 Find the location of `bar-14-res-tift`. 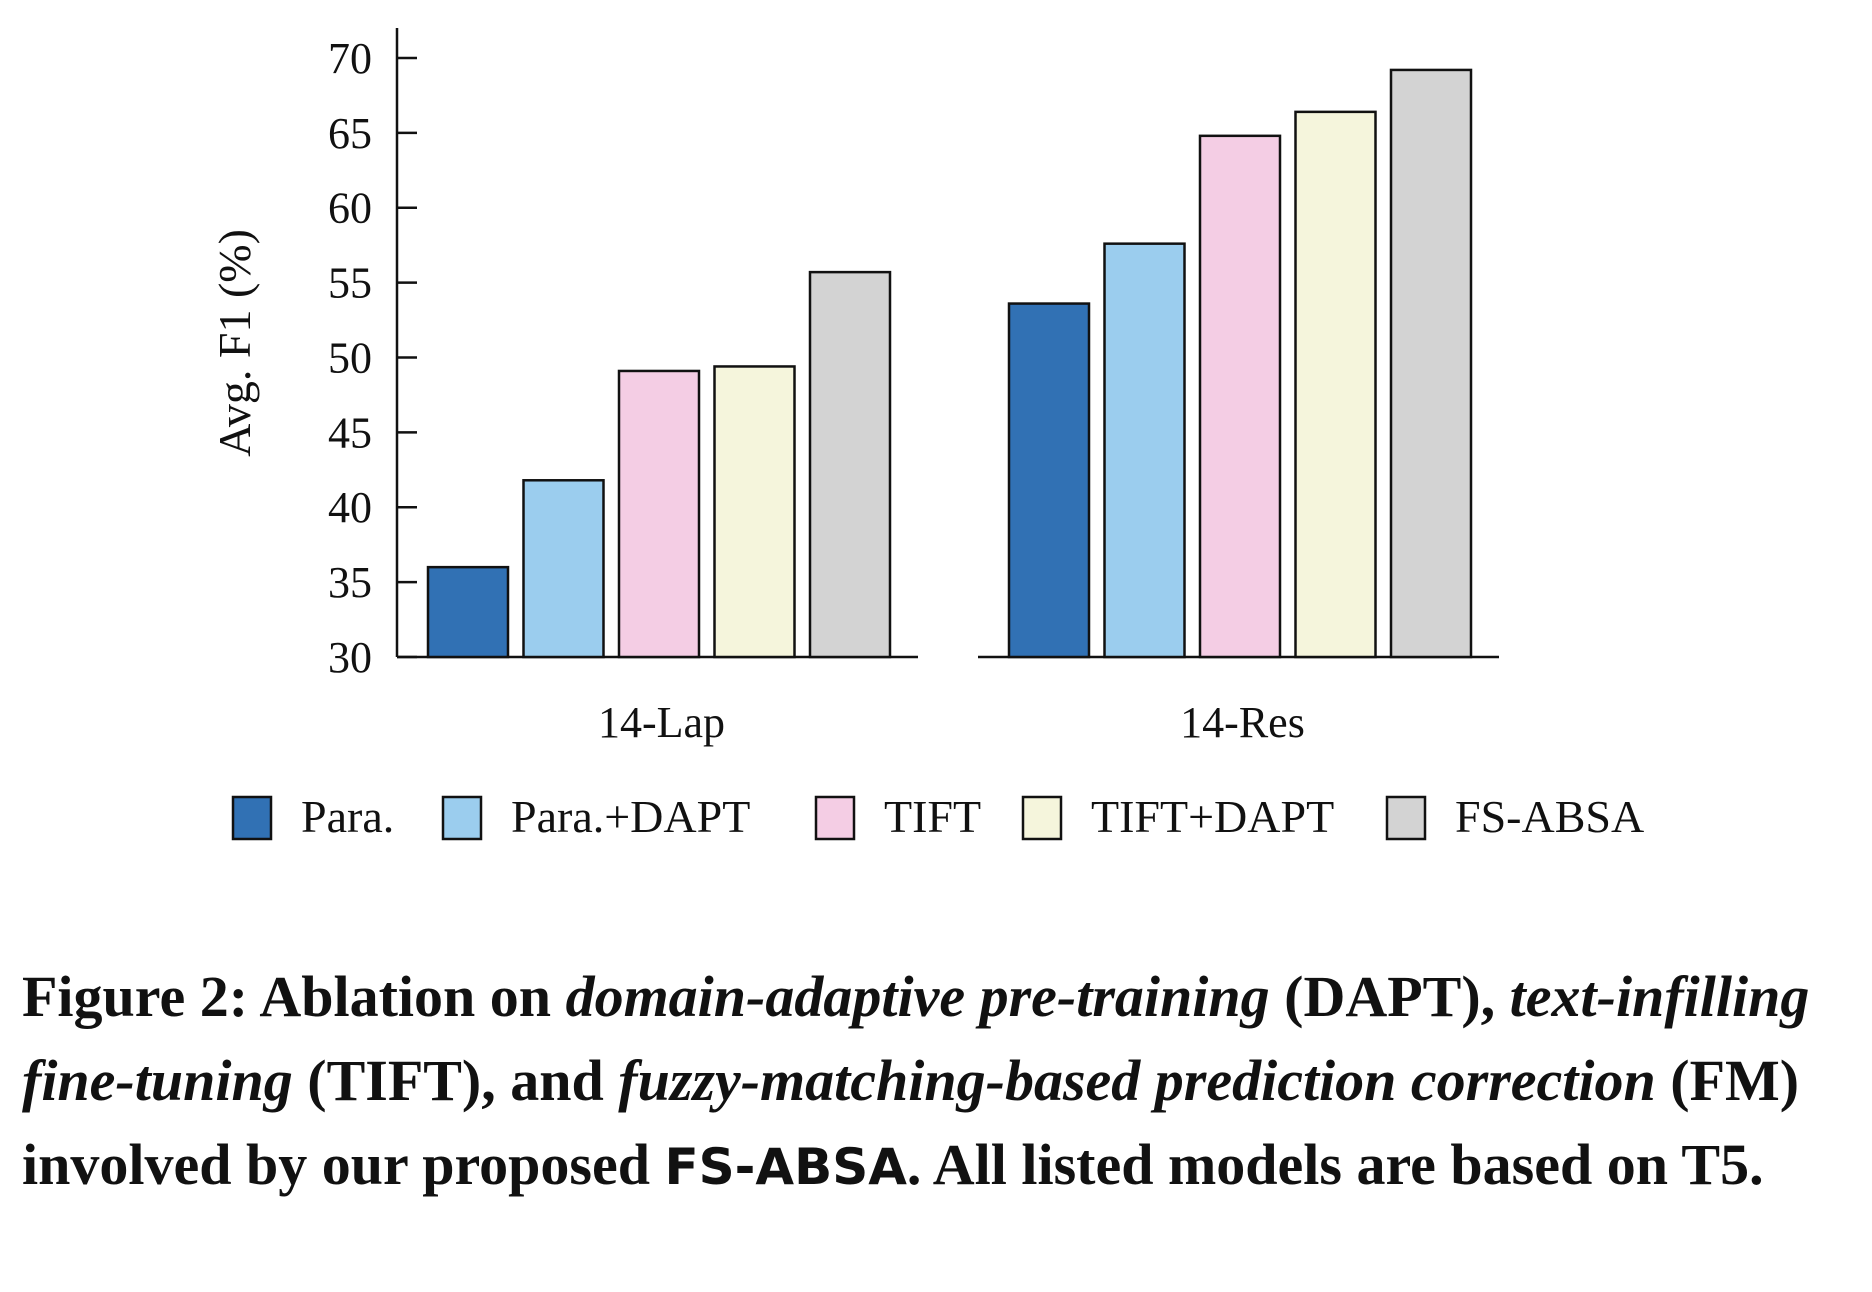

bar-14-res-tift is located at coordinates (1240, 396).